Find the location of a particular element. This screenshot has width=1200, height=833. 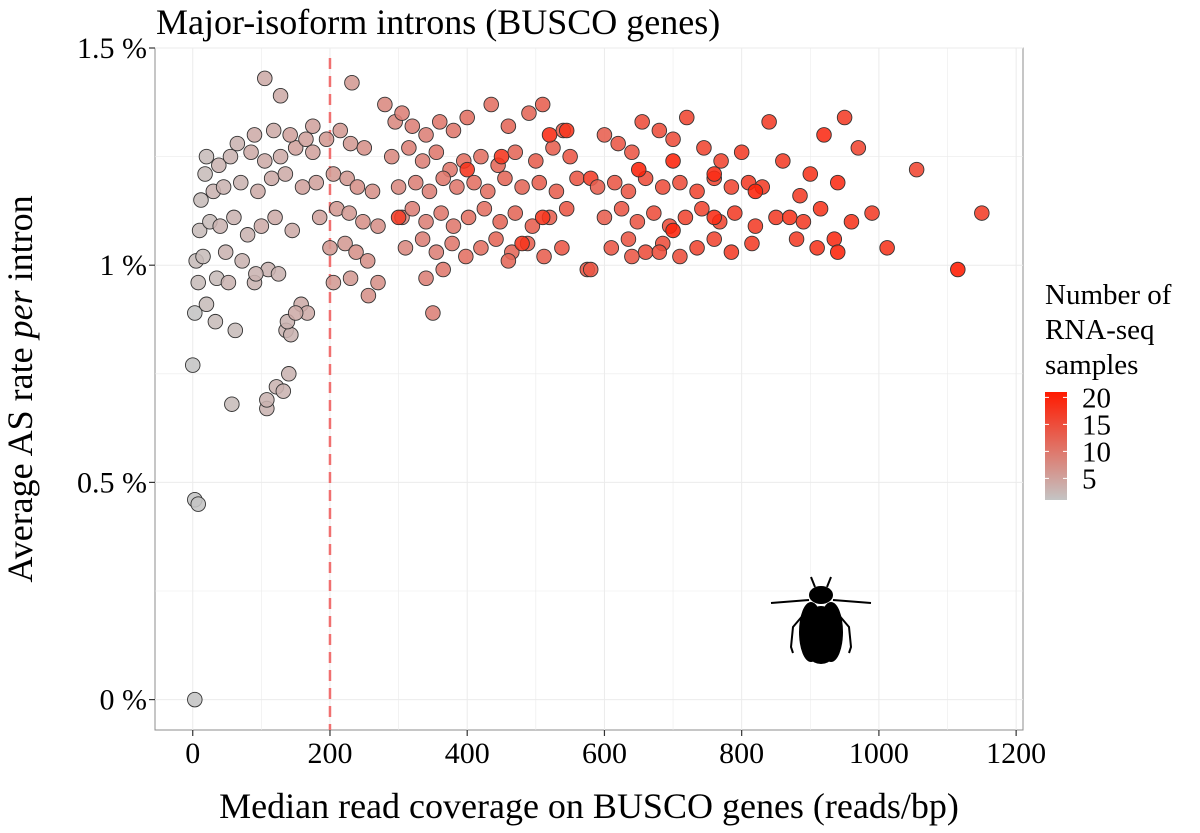

y-axis-title-italic: per is located at coordinates (20, 315).